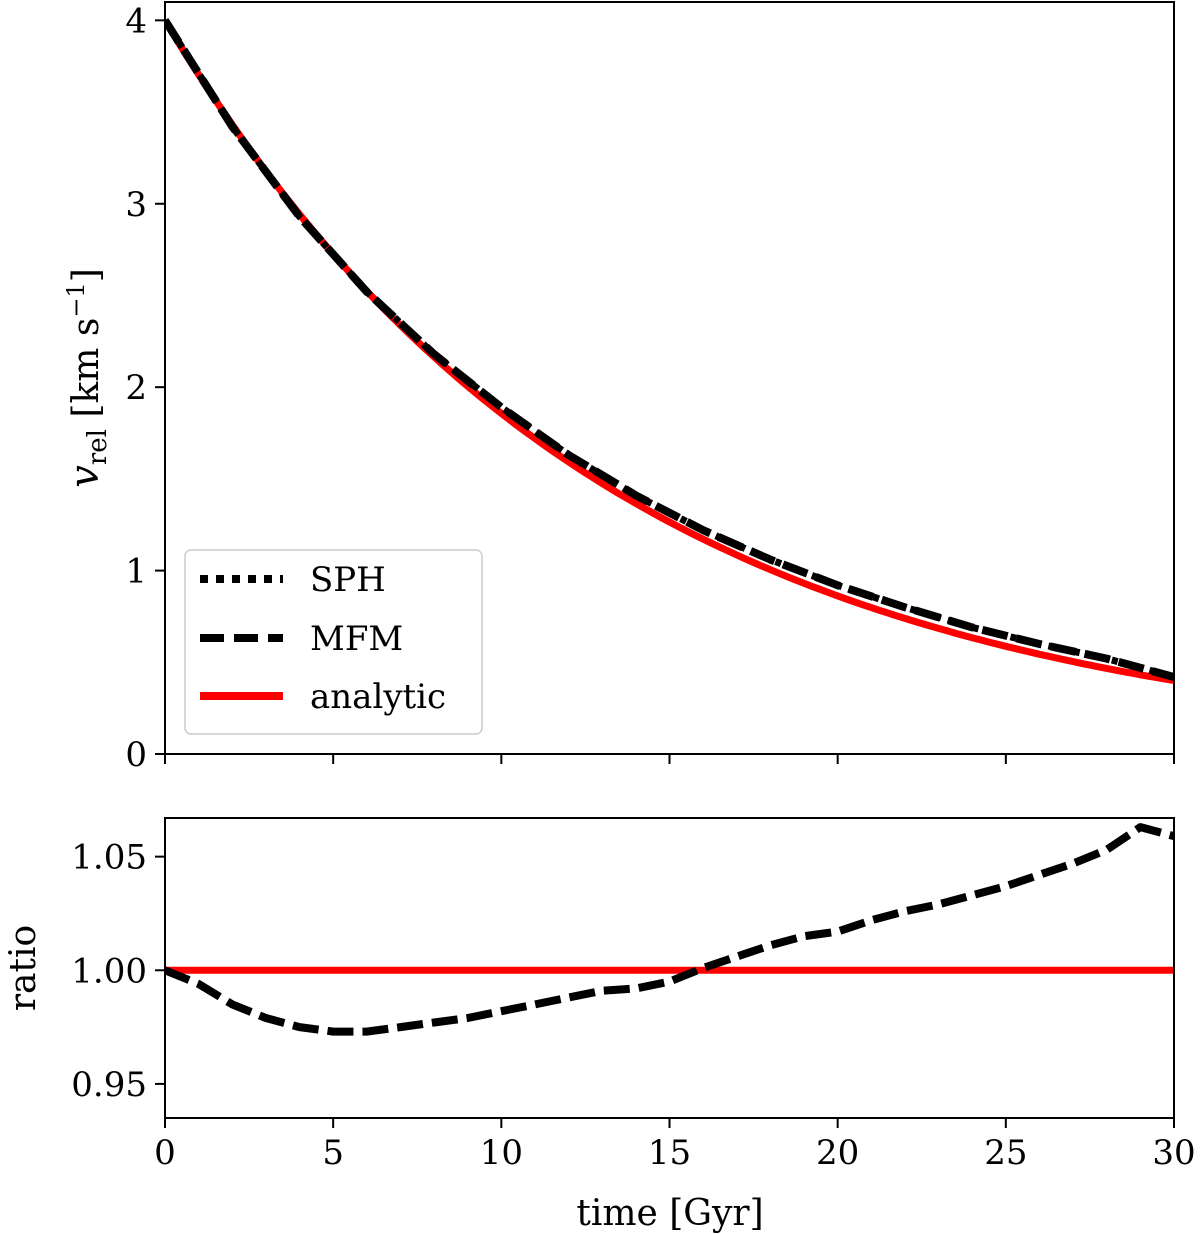  I want to click on top-y-tick-label: 3, so click(136, 205).